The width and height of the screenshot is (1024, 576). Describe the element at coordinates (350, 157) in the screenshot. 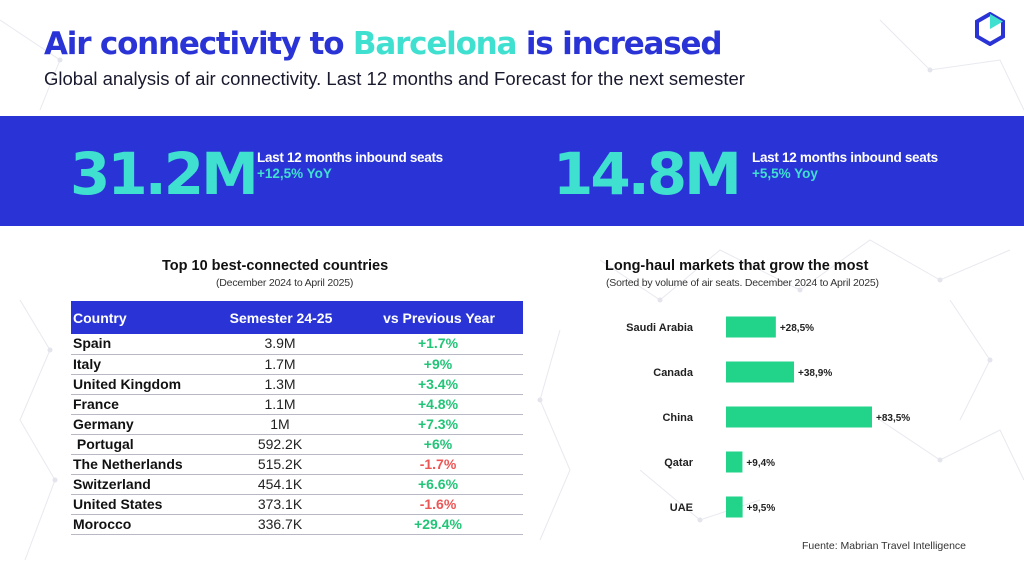

I see `kpi-1-label: Last 12 months inbound seats` at that location.